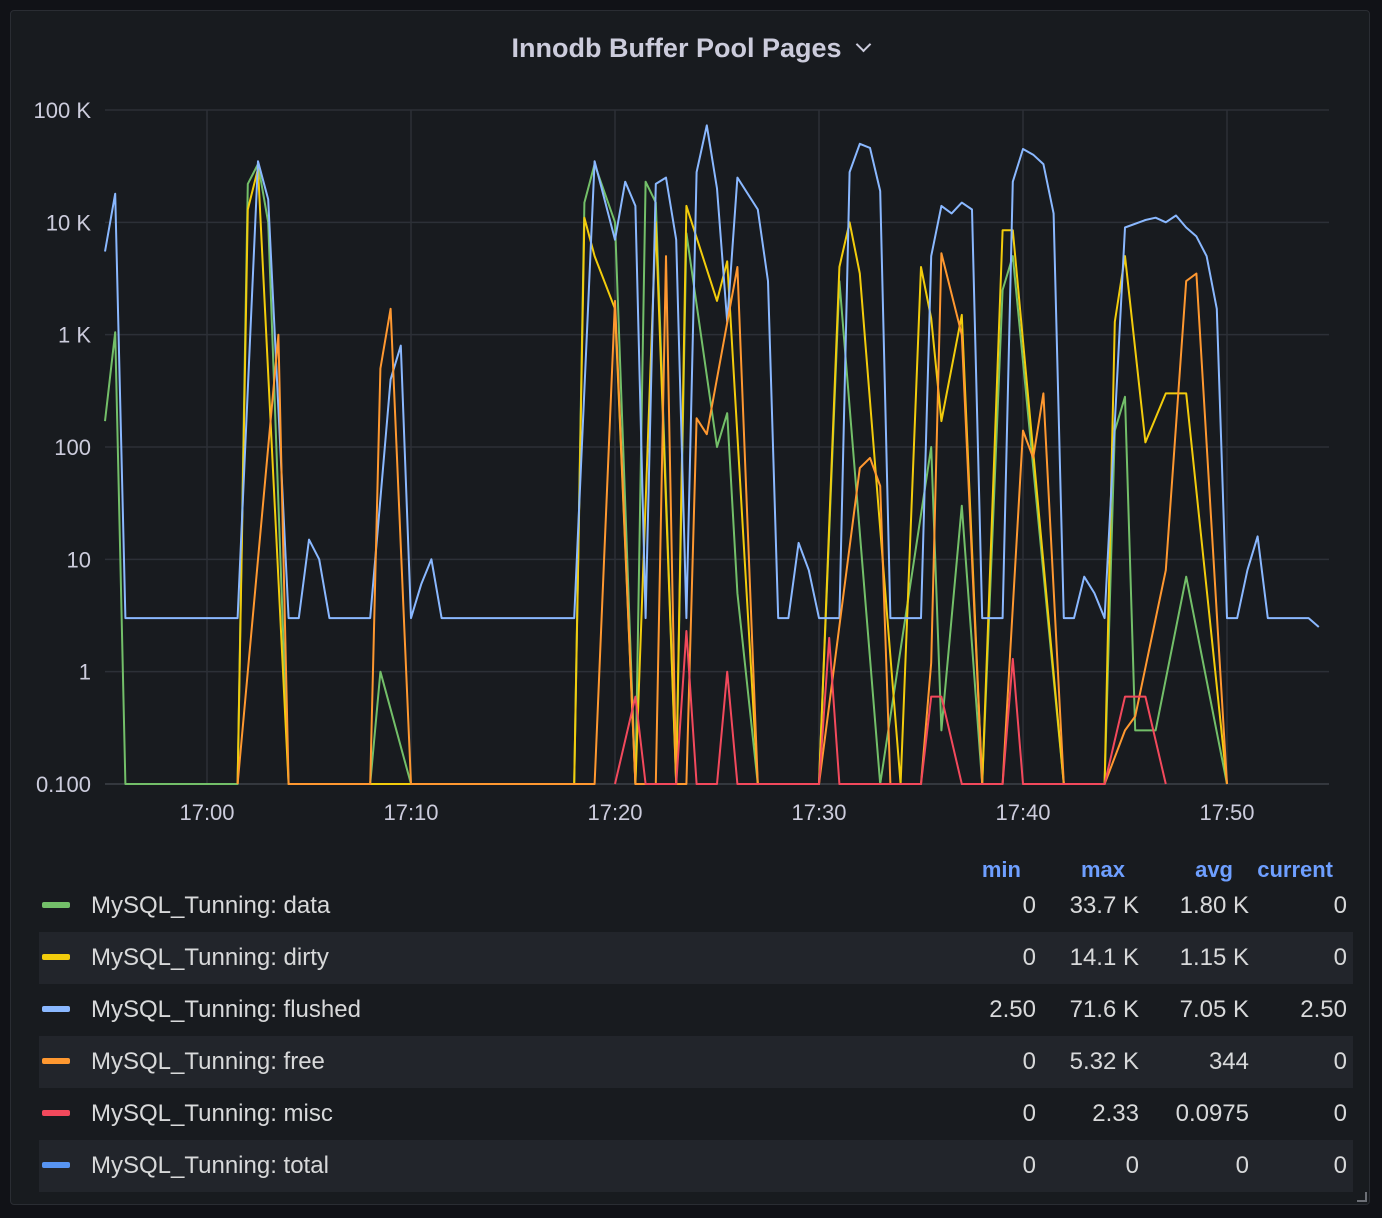 Image resolution: width=1382 pixels, height=1218 pixels. Describe the element at coordinates (1214, 957) in the screenshot. I see `legend-value-avg: 1.15 K` at that location.